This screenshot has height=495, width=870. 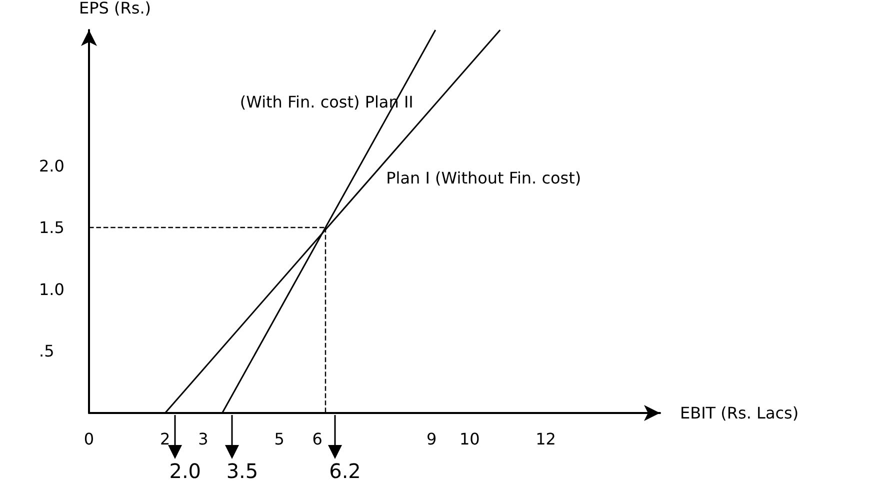 What do you see at coordinates (89, 439) in the screenshot?
I see `x-tick-label: 0` at bounding box center [89, 439].